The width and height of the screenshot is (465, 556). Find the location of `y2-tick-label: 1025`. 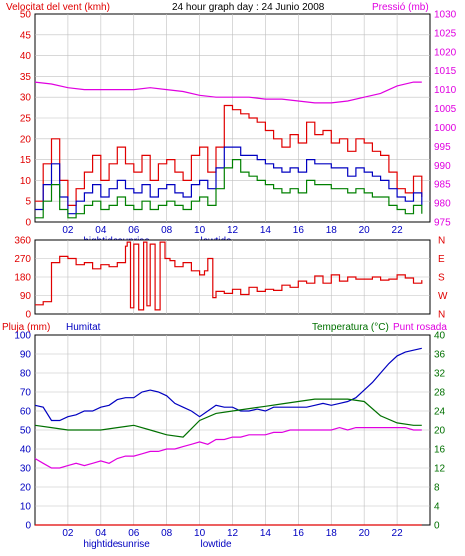

y2-tick-label: 1025 is located at coordinates (445, 33).